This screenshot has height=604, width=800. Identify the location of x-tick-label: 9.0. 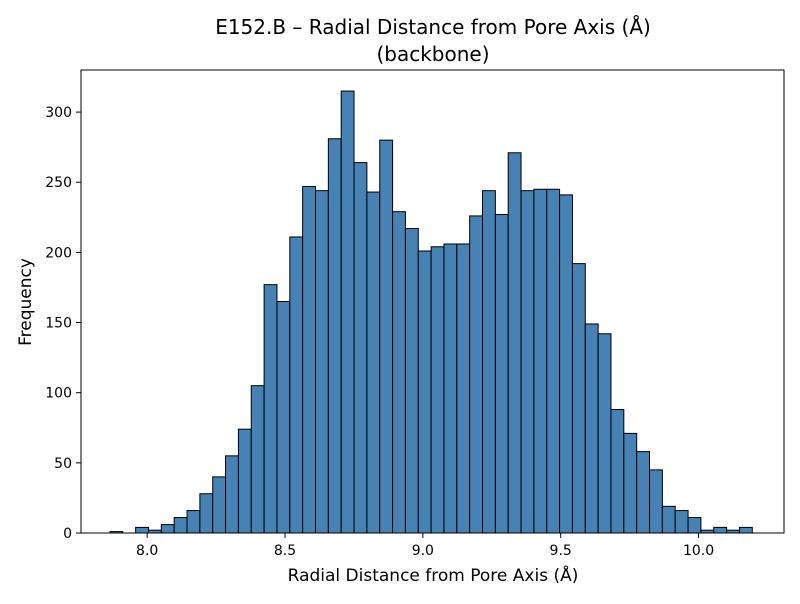
(423, 551).